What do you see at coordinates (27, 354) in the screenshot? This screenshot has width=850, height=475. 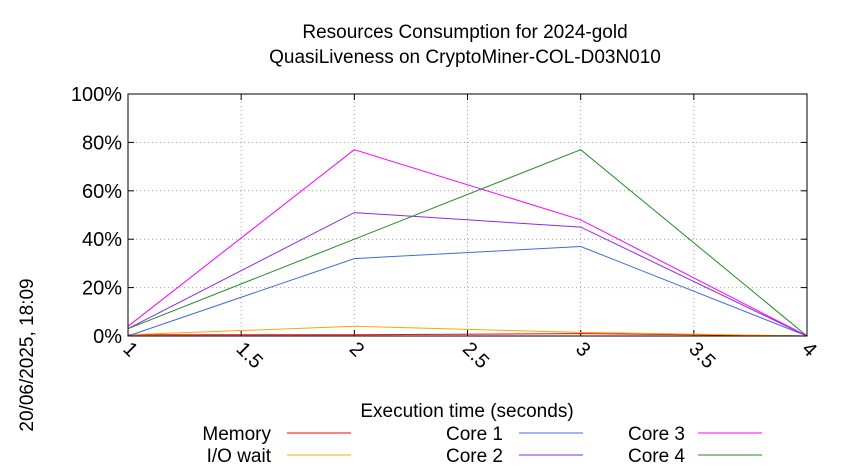 I see `timestamp-label: 20/06/2025, 18:09` at bounding box center [27, 354].